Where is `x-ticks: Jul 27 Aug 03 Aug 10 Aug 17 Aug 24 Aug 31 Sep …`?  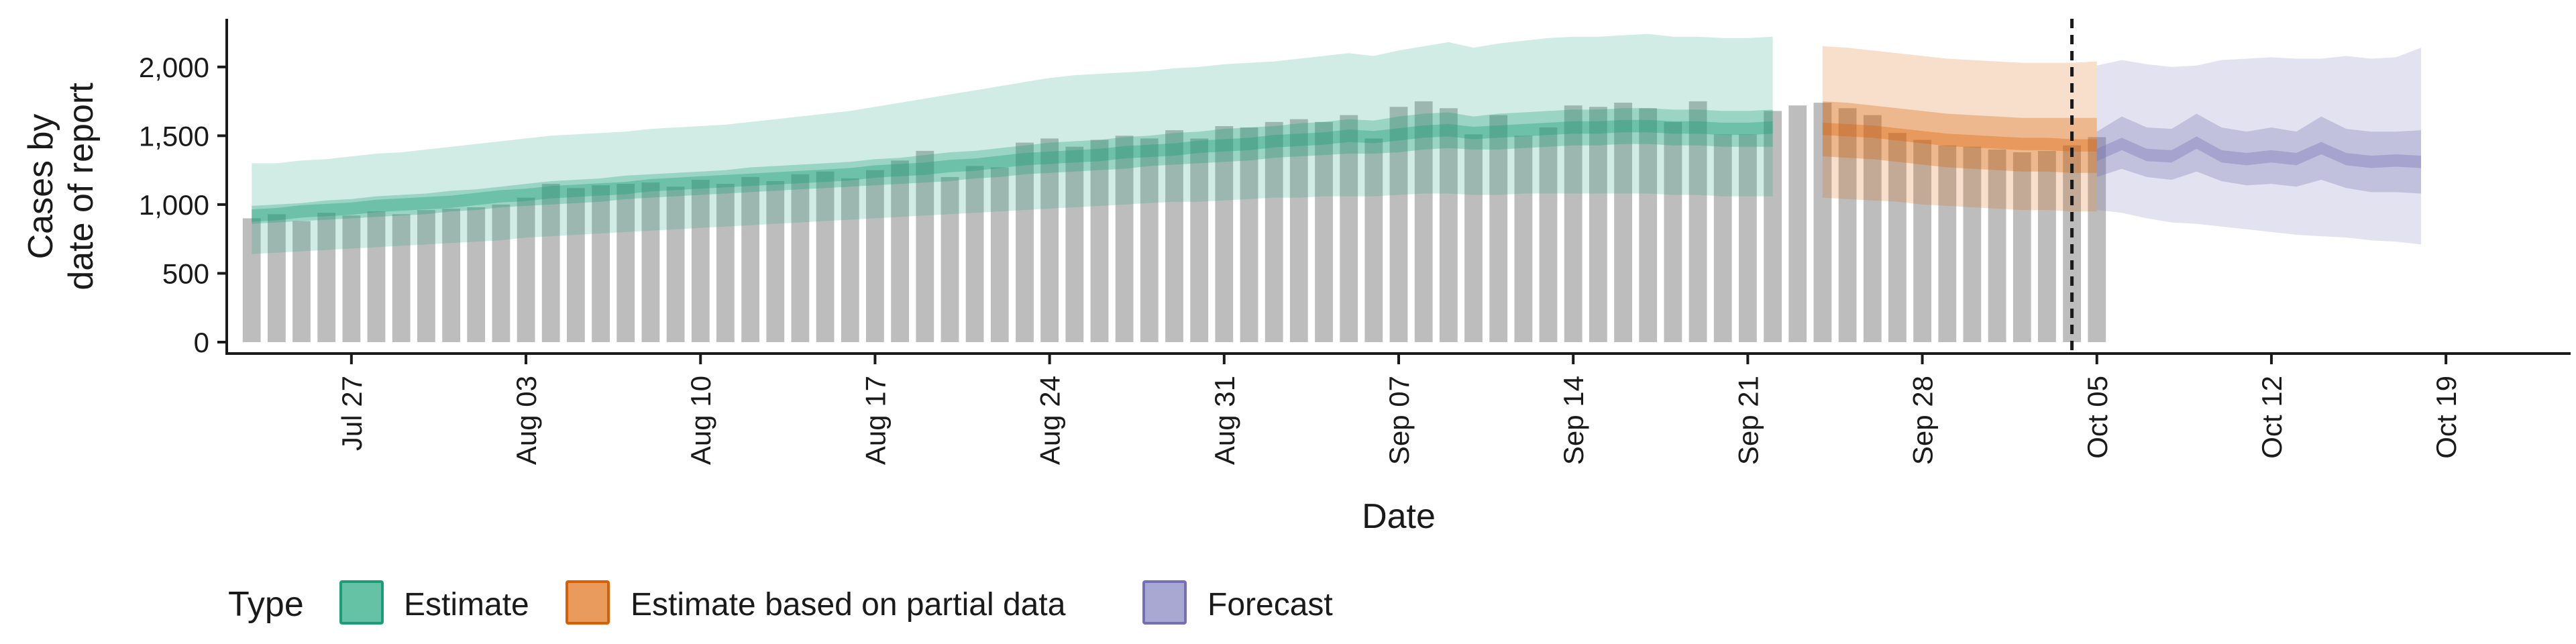
x-ticks: Jul 27 Aug 03 Aug 10 Aug 17 Aug 24 Aug 31 Sep … is located at coordinates (1399, 409).